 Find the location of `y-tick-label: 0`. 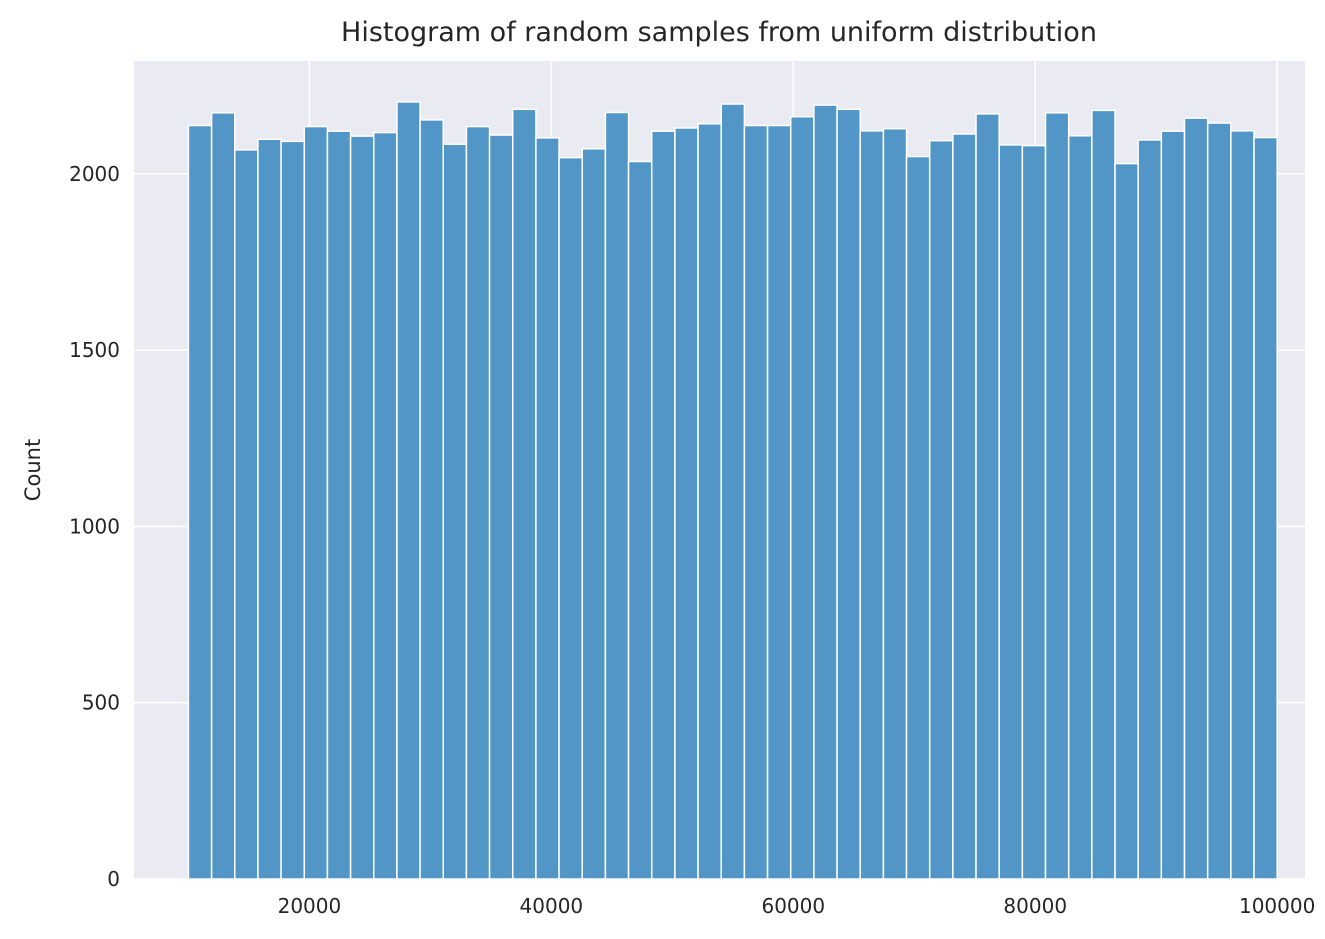

y-tick-label: 0 is located at coordinates (113, 879).